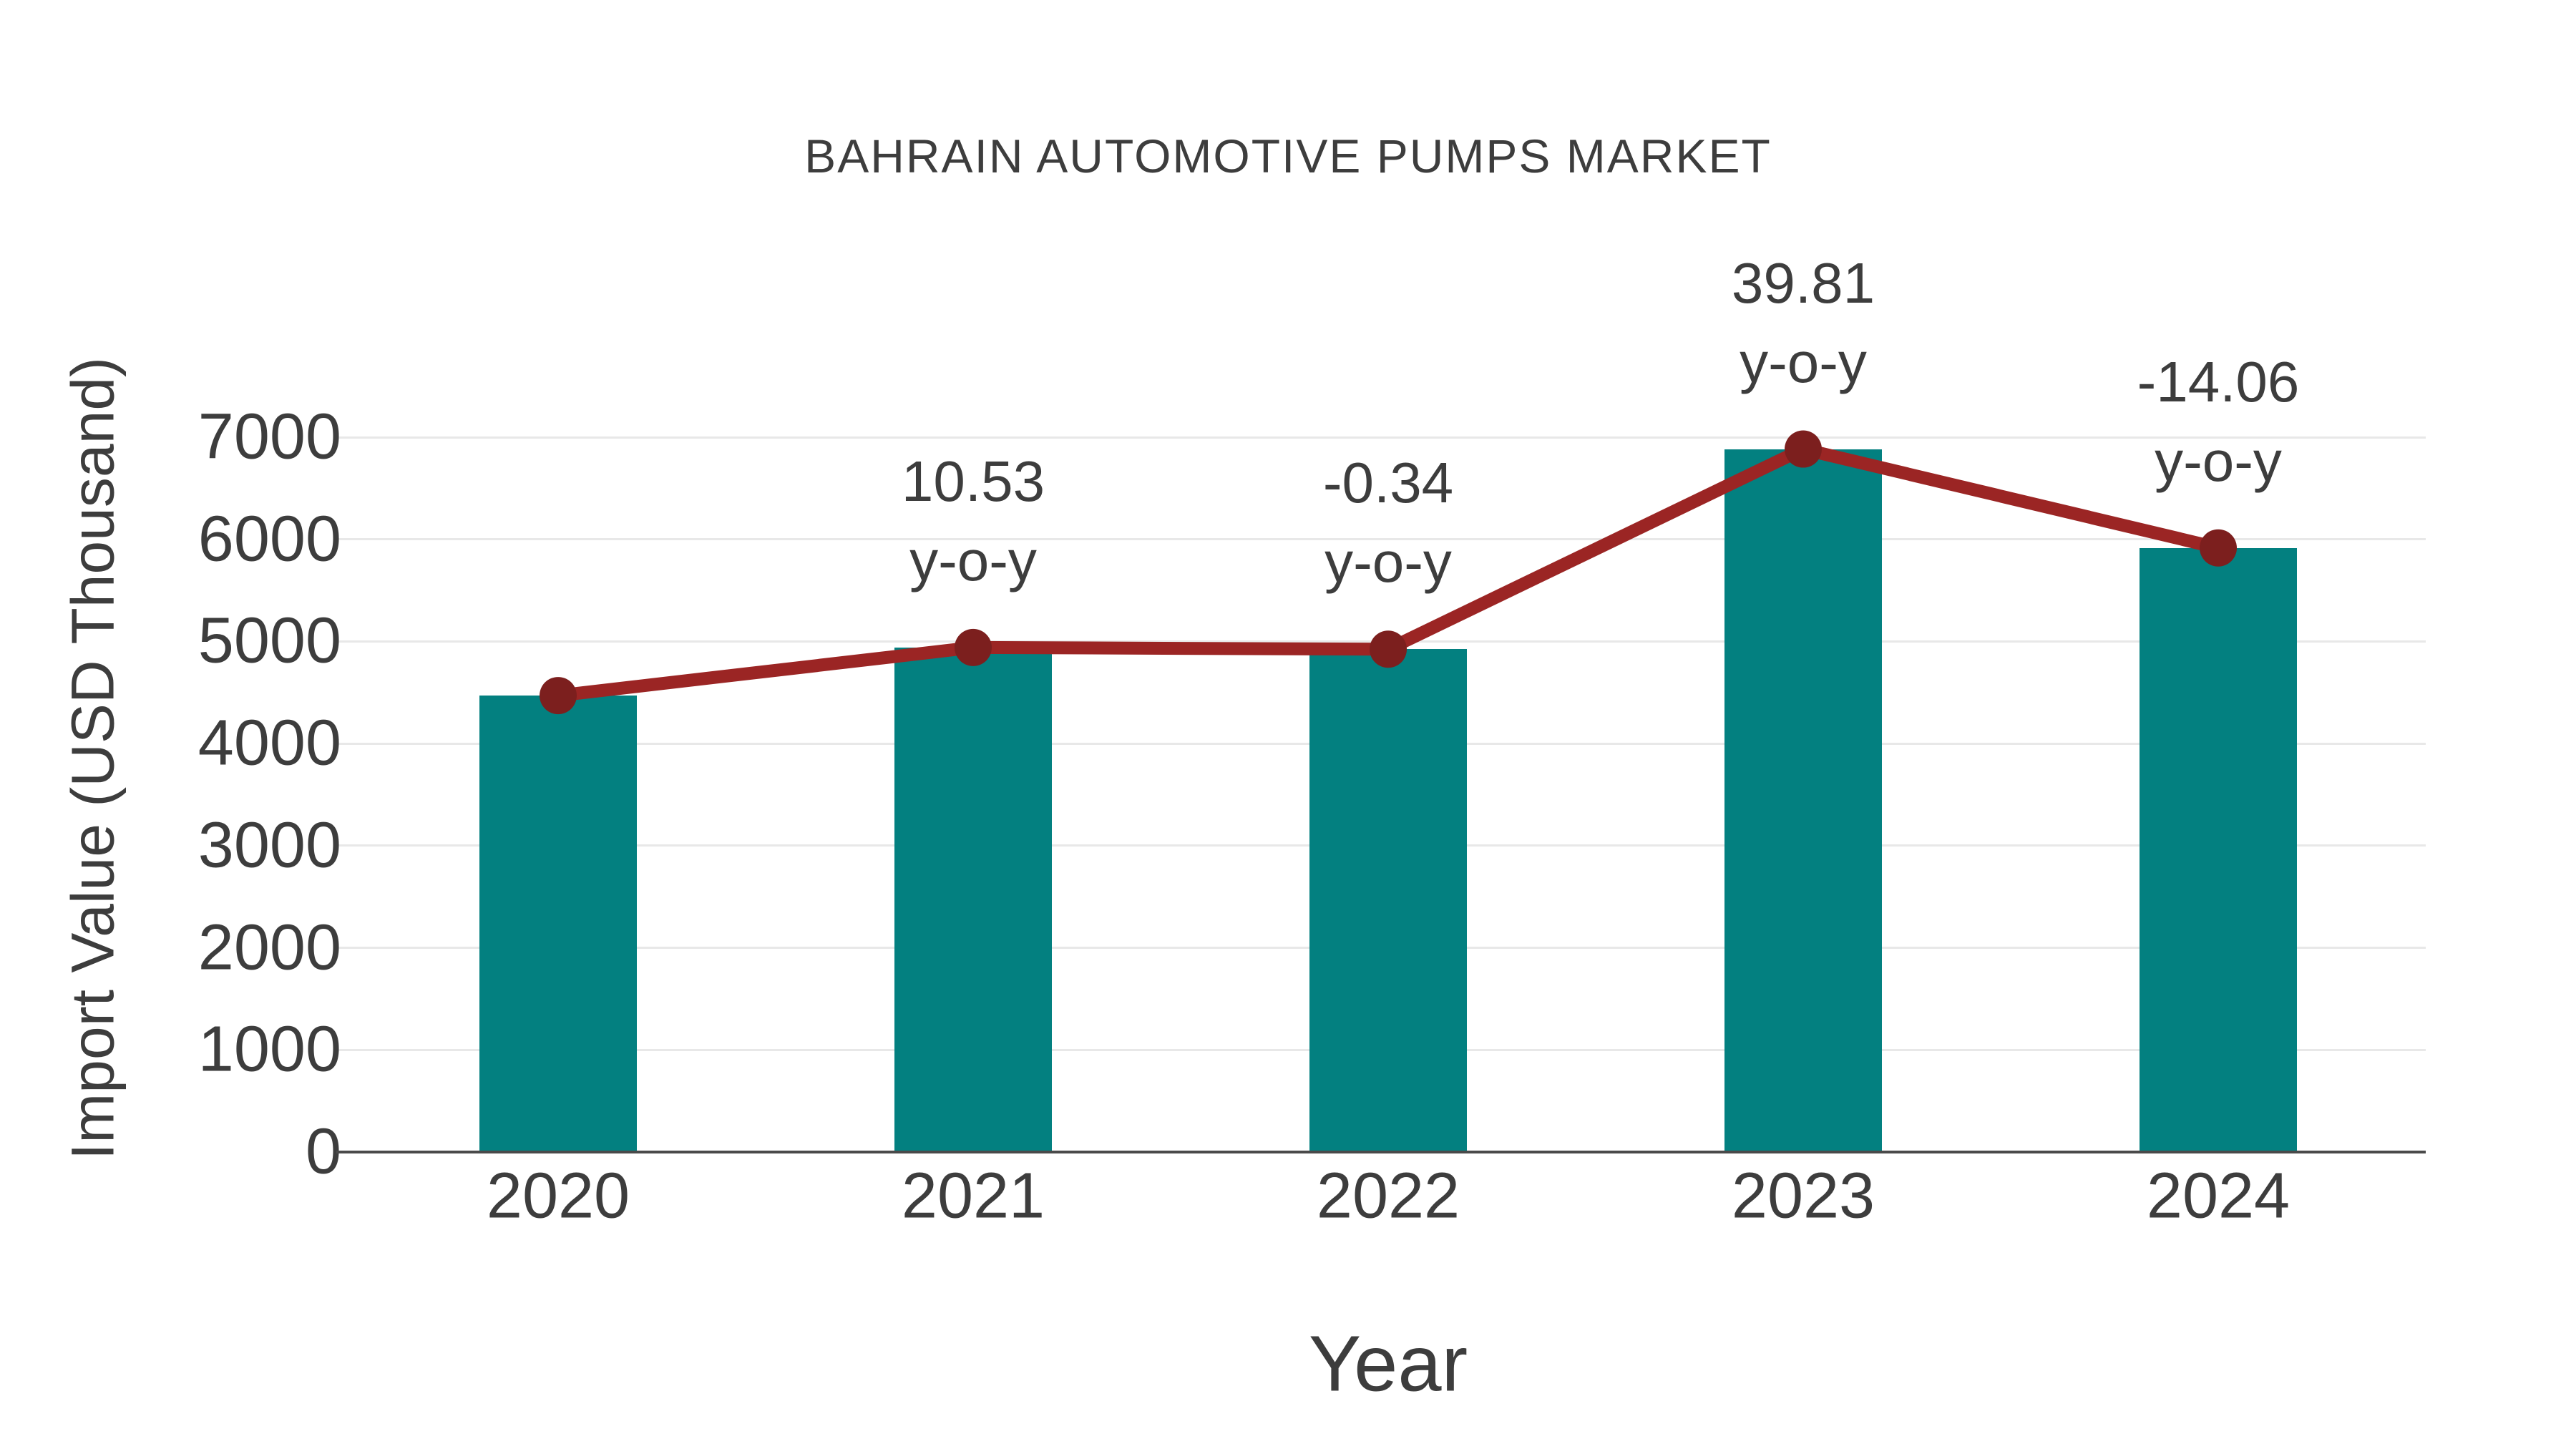 The height and width of the screenshot is (1449, 2576). Describe the element at coordinates (973, 1196) in the screenshot. I see `x-tick-label: 2021` at that location.